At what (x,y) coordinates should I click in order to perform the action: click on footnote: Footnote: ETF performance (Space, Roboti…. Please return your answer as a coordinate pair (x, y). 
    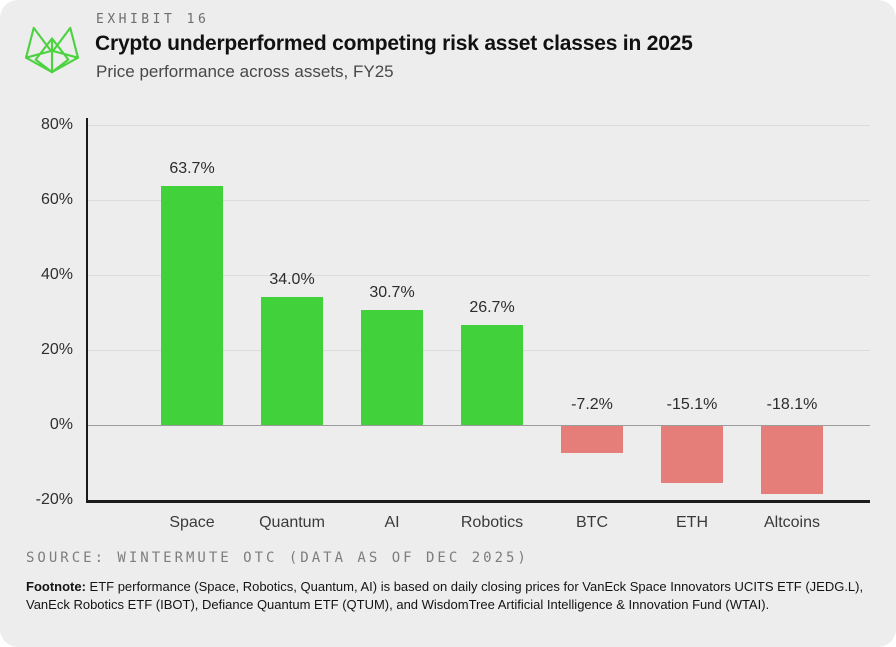
    Looking at the image, I should click on (452, 595).